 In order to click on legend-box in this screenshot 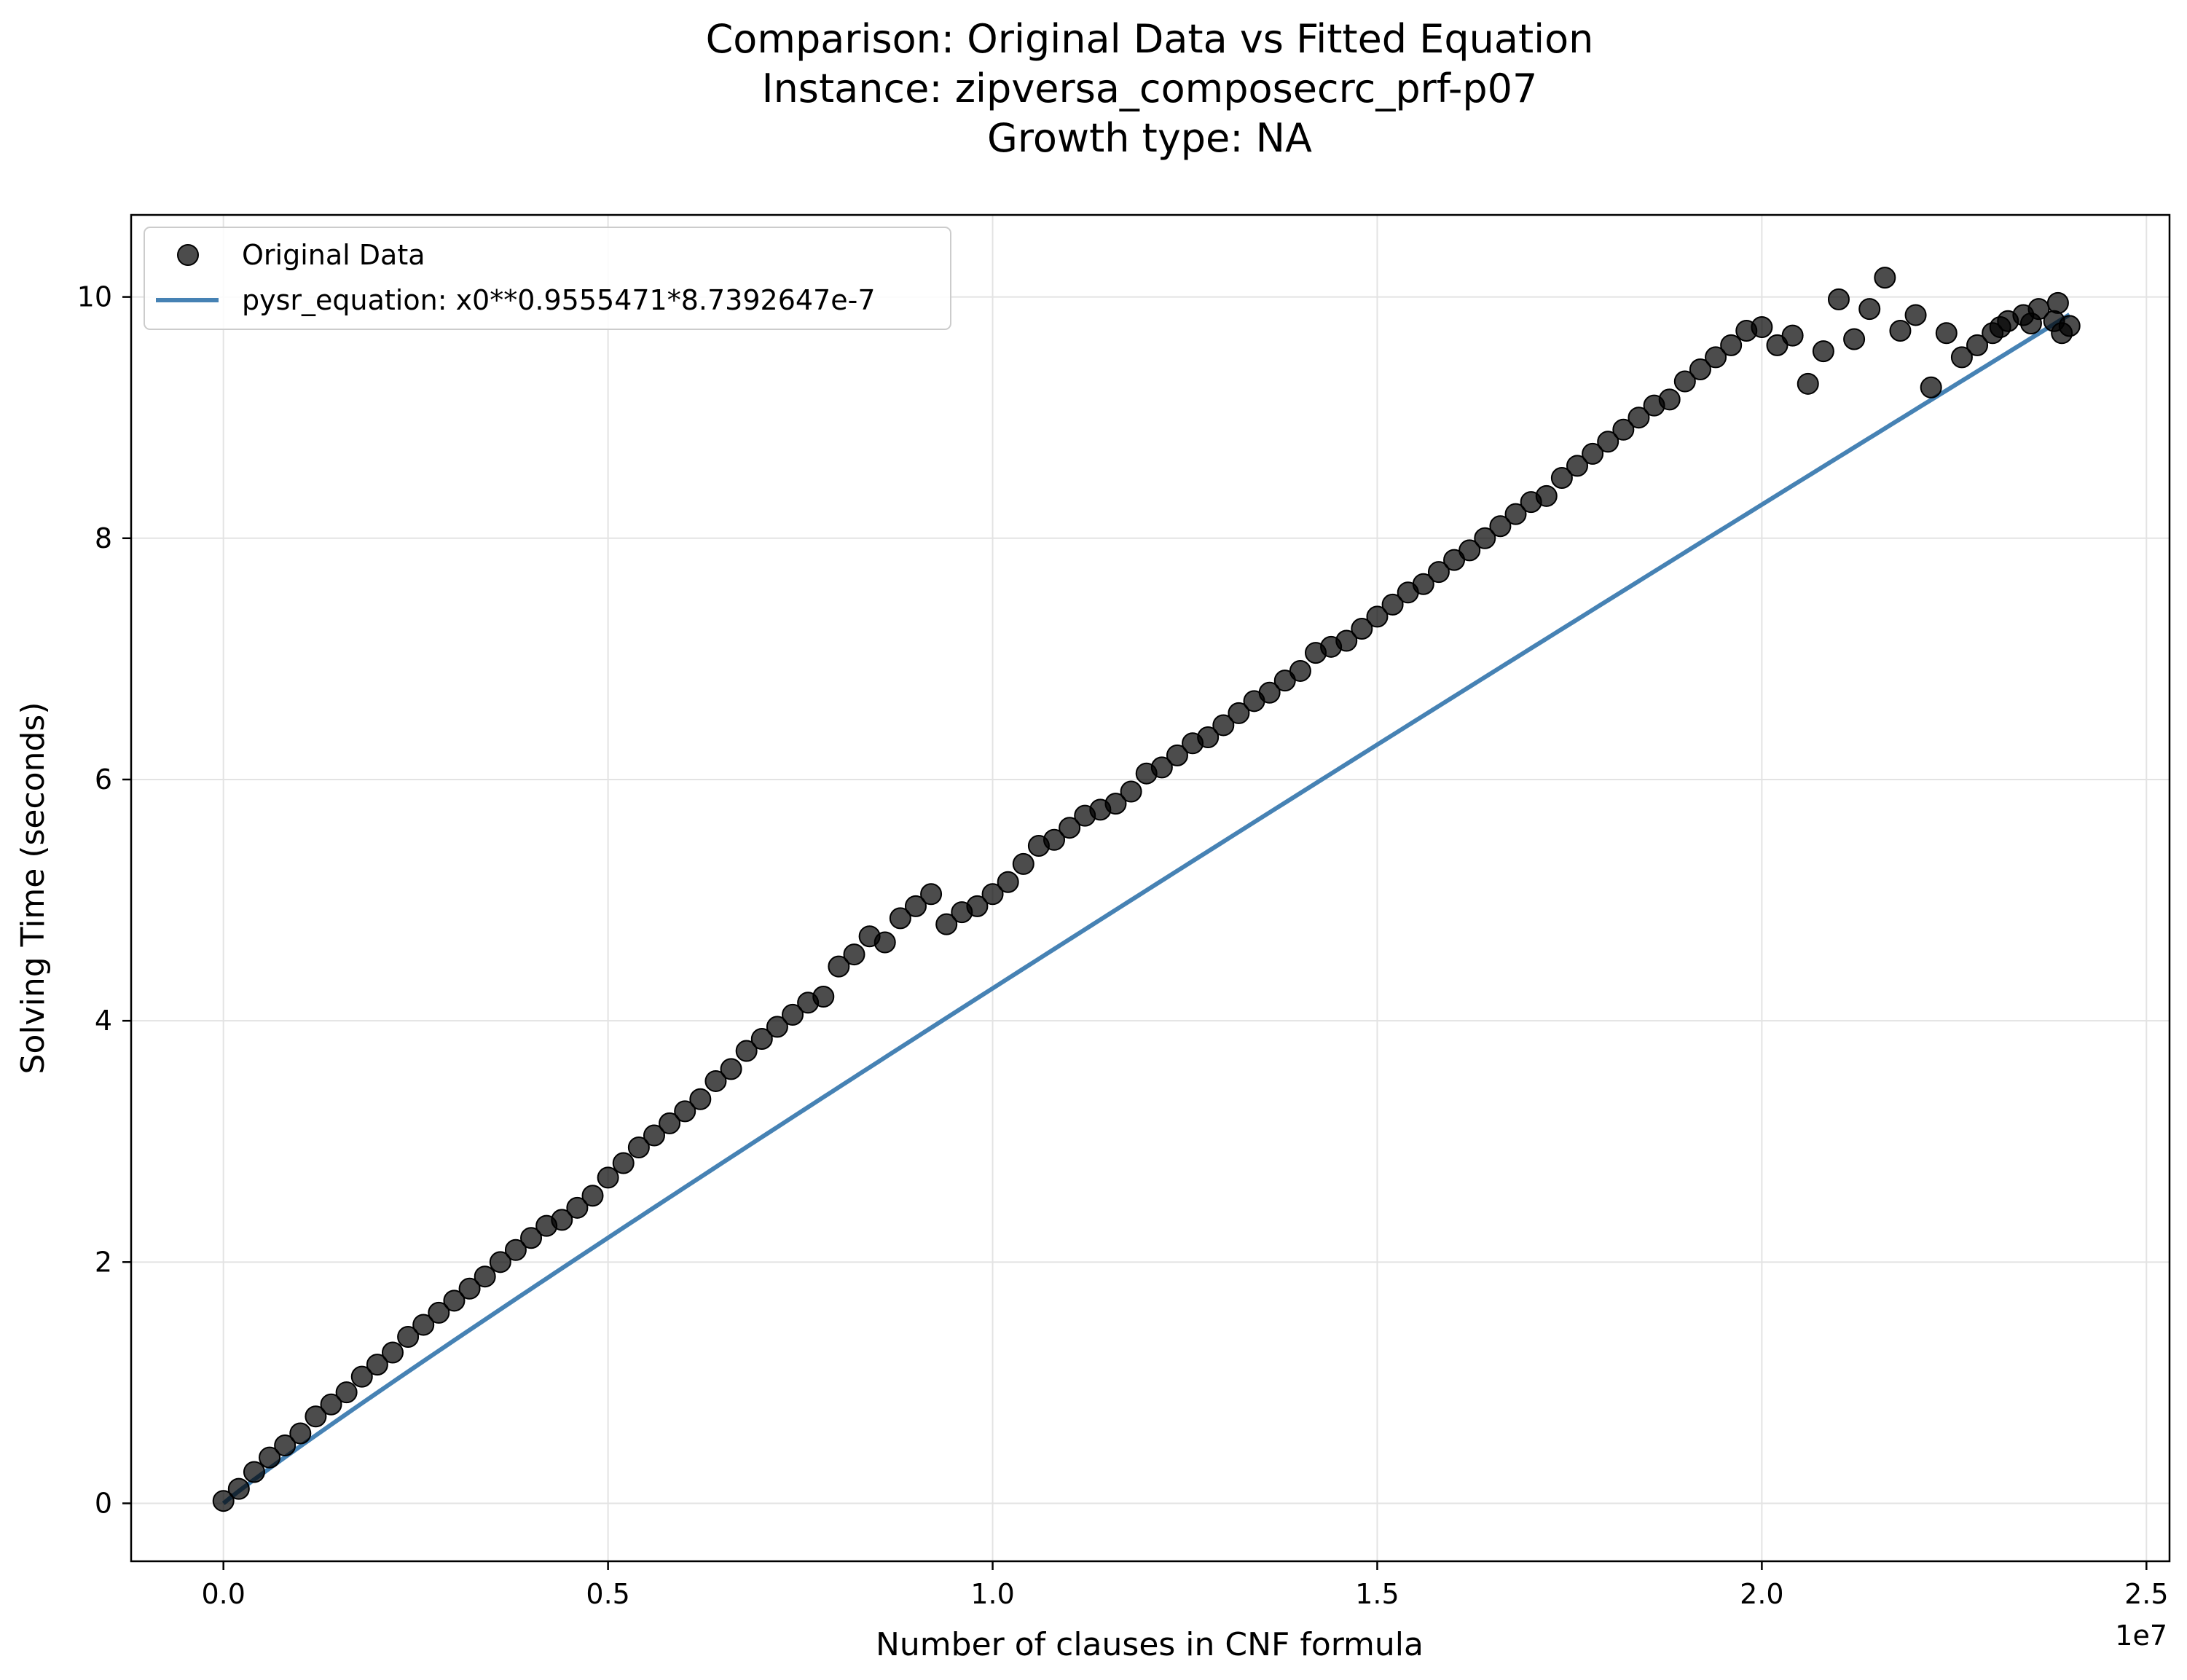, I will do `click(548, 278)`.